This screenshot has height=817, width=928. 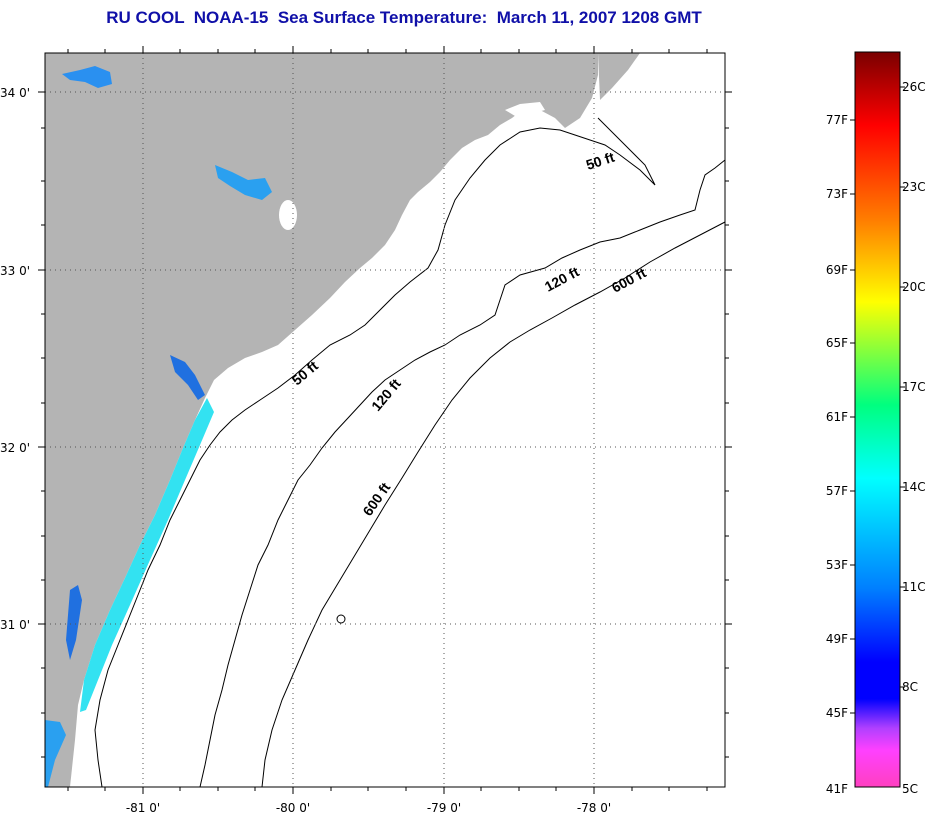 I want to click on right-ticks, so click(x=728, y=424).